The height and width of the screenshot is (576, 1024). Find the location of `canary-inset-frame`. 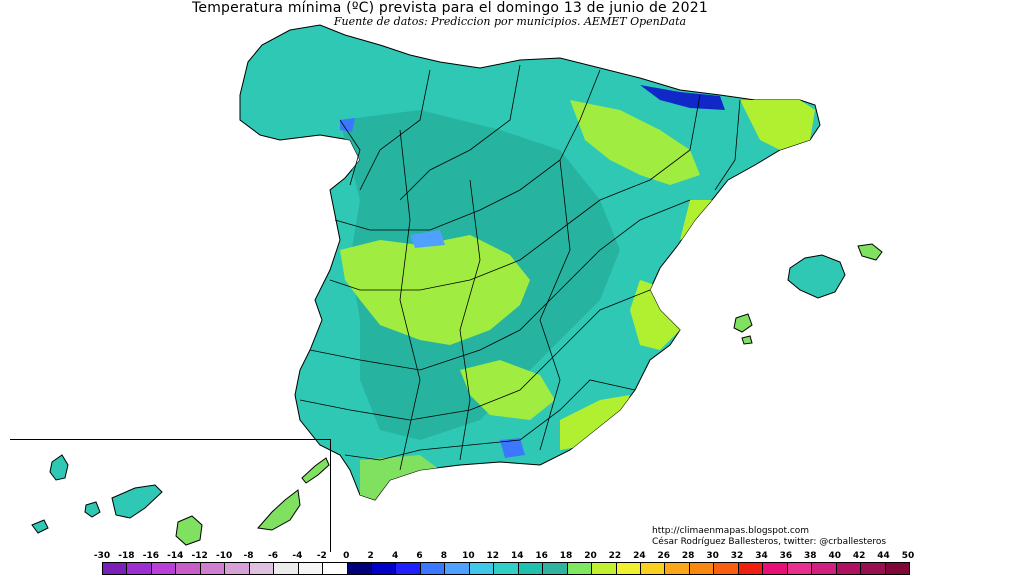

canary-inset-frame is located at coordinates (170, 495).